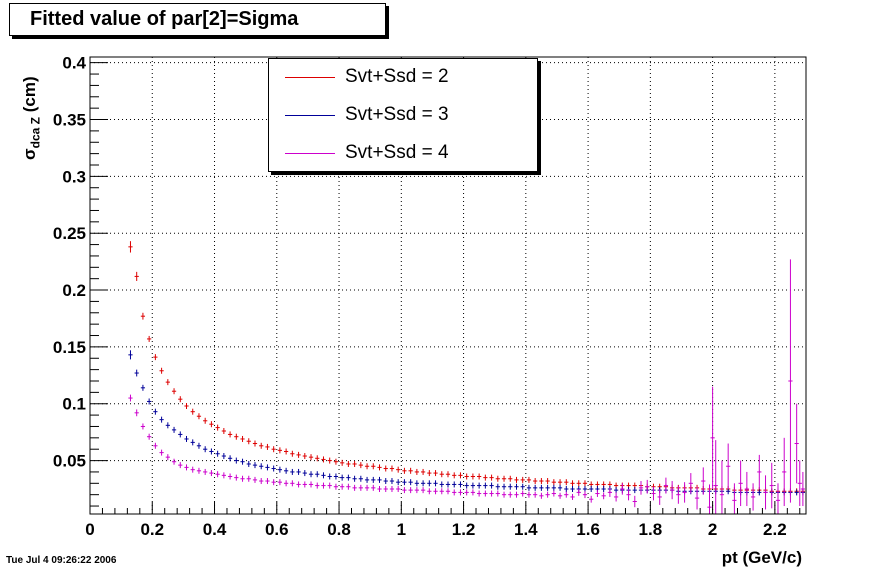  I want to click on x-tick-label: 1.8, so click(651, 529).